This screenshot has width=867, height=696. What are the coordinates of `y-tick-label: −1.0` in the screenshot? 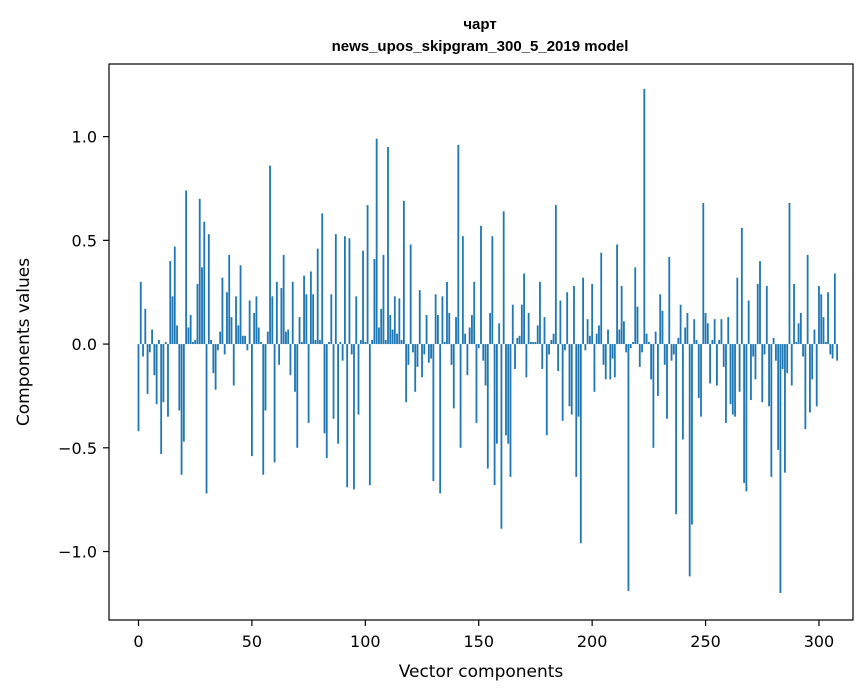 It's located at (77, 552).